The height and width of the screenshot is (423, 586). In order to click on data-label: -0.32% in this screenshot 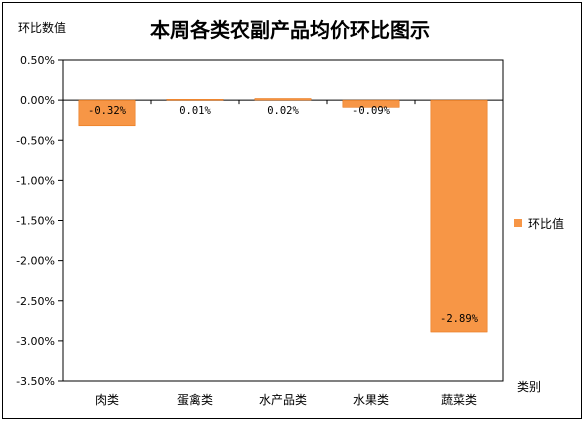, I will do `click(107, 111)`.